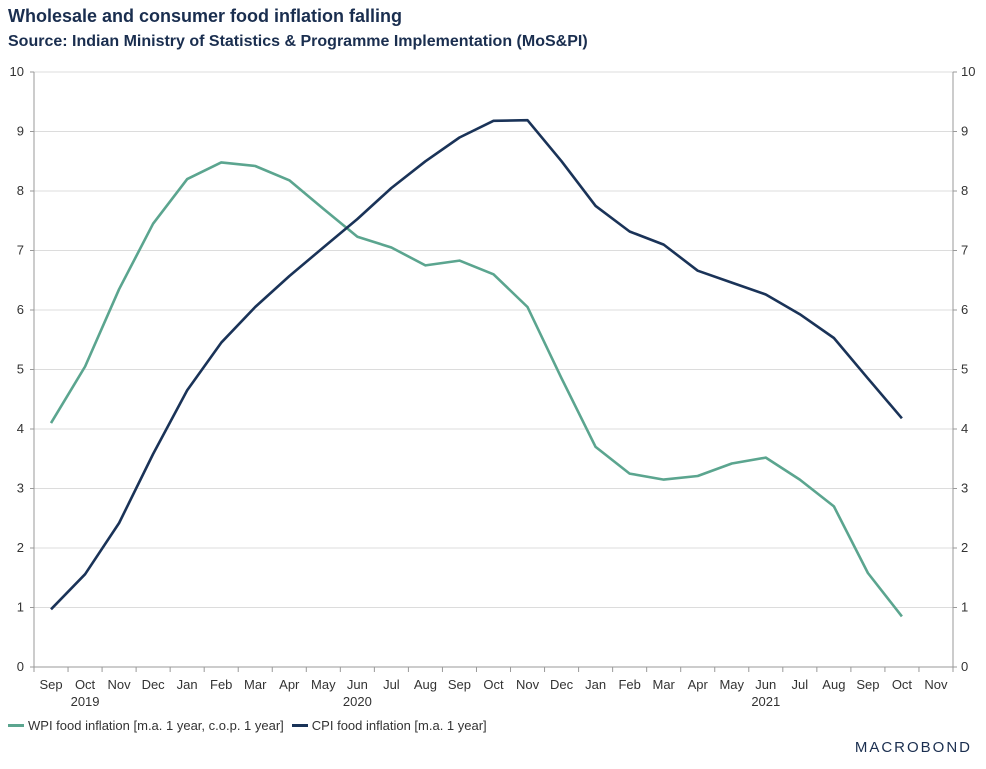 This screenshot has height=769, width=986. I want to click on y-tick-label-right-4: 4, so click(964, 428).